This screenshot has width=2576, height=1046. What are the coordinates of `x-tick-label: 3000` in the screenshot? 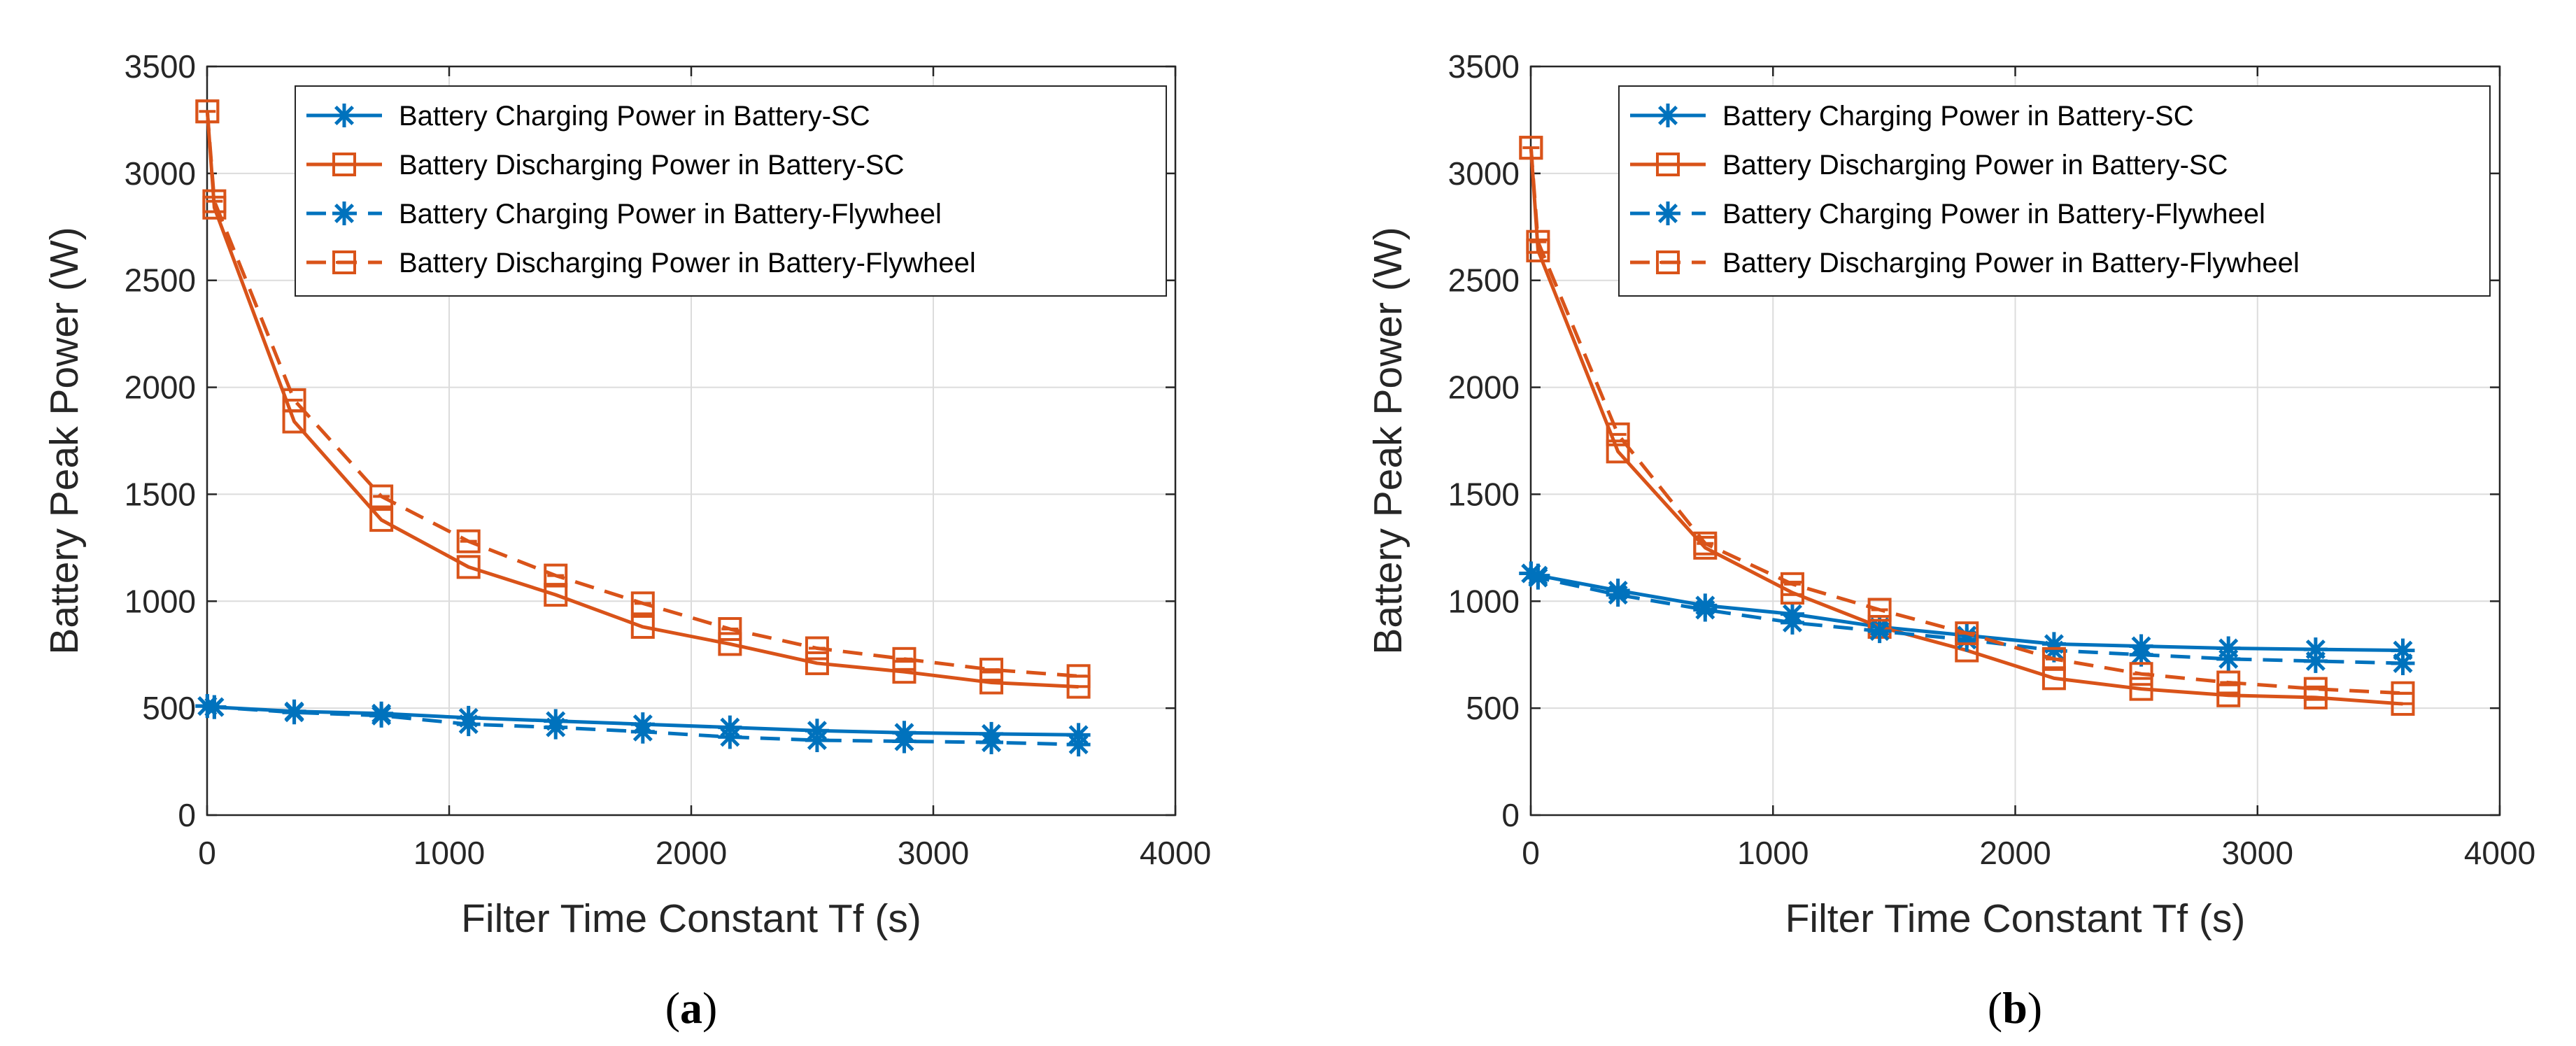 It's located at (933, 853).